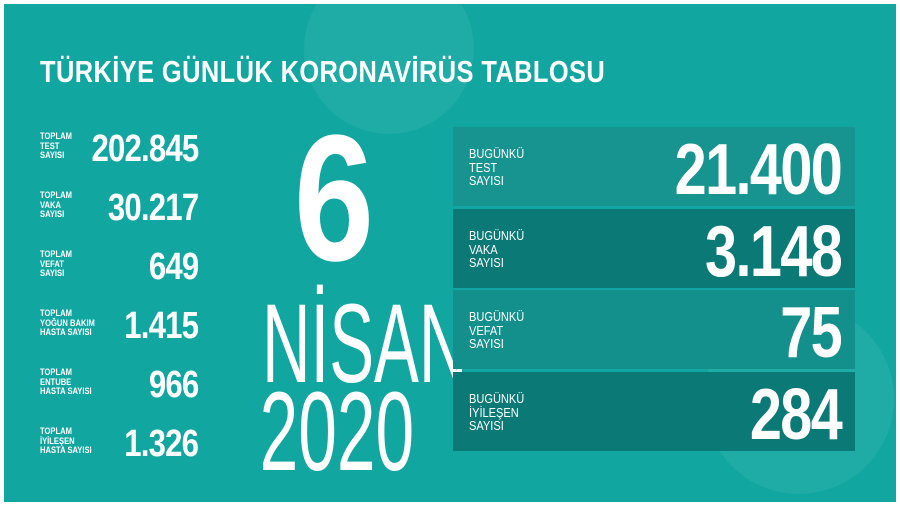  Describe the element at coordinates (153, 208) in the screenshot. I see `total-value: 30.217` at that location.